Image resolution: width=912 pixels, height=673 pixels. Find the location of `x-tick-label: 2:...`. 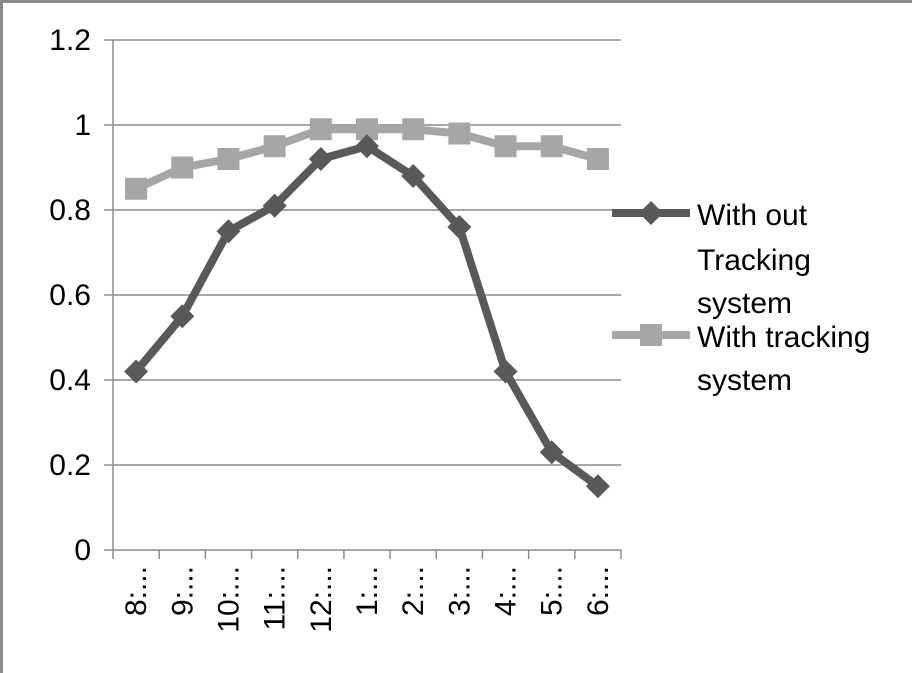

x-tick-label: 2:... is located at coordinates (413, 591).